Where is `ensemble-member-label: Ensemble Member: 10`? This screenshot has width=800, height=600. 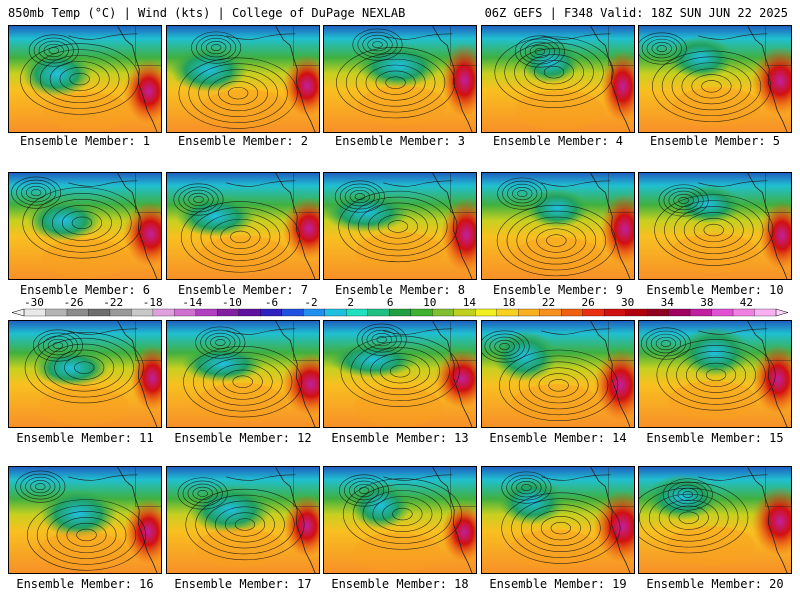
ensemble-member-label: Ensemble Member: 10 is located at coordinates (715, 290).